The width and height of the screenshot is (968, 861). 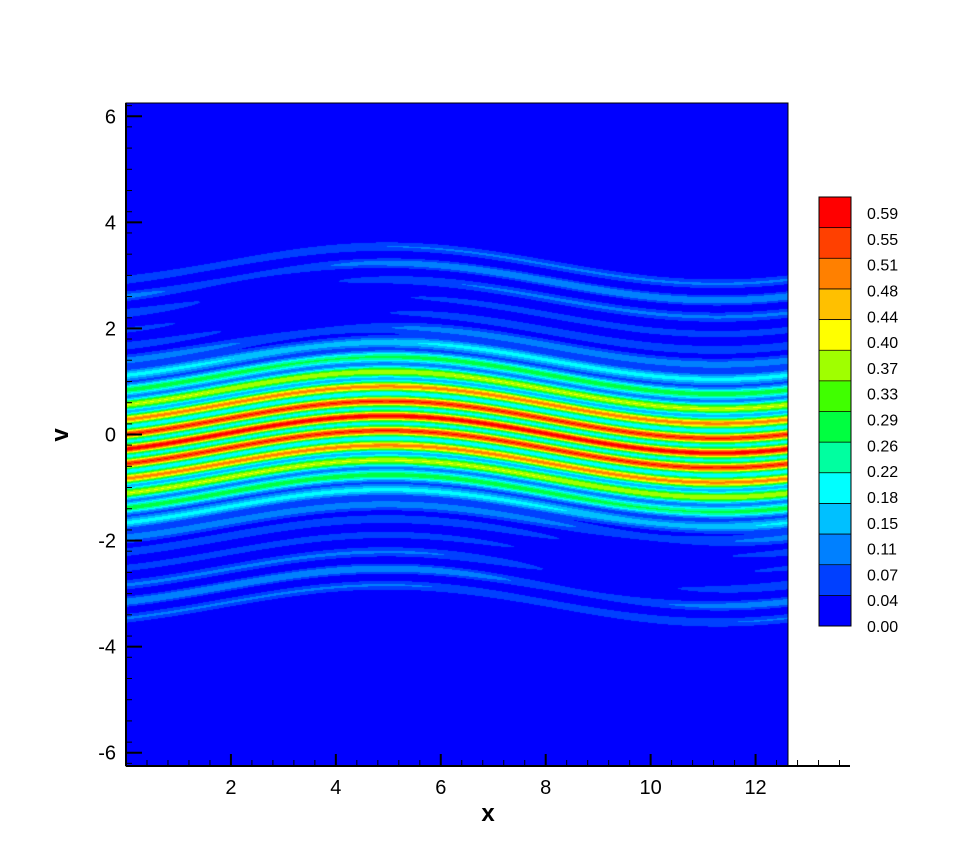 I want to click on y-tick-label: 4, so click(x=110, y=223).